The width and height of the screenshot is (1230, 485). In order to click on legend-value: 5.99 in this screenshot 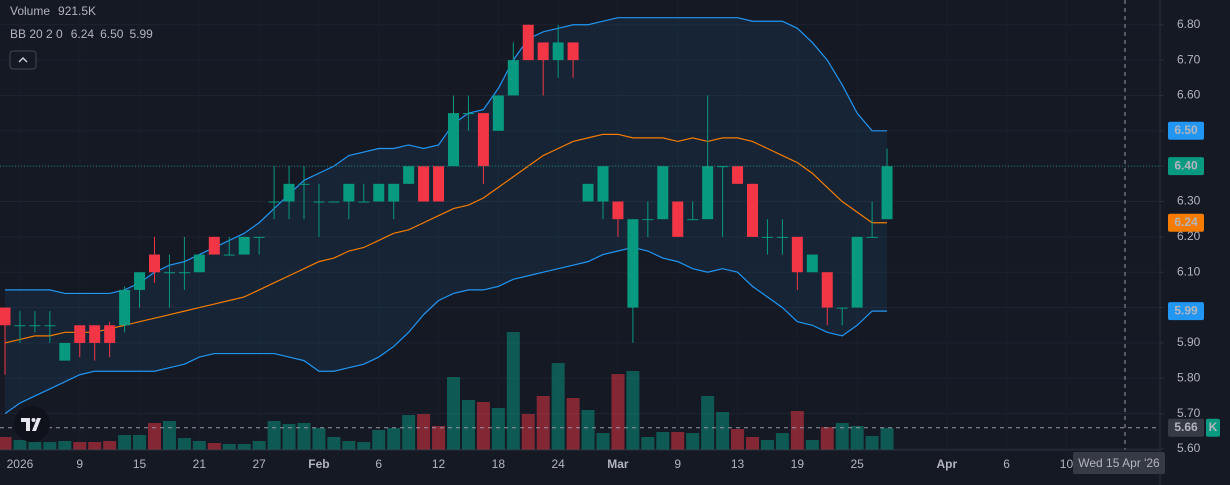, I will do `click(141, 34)`.